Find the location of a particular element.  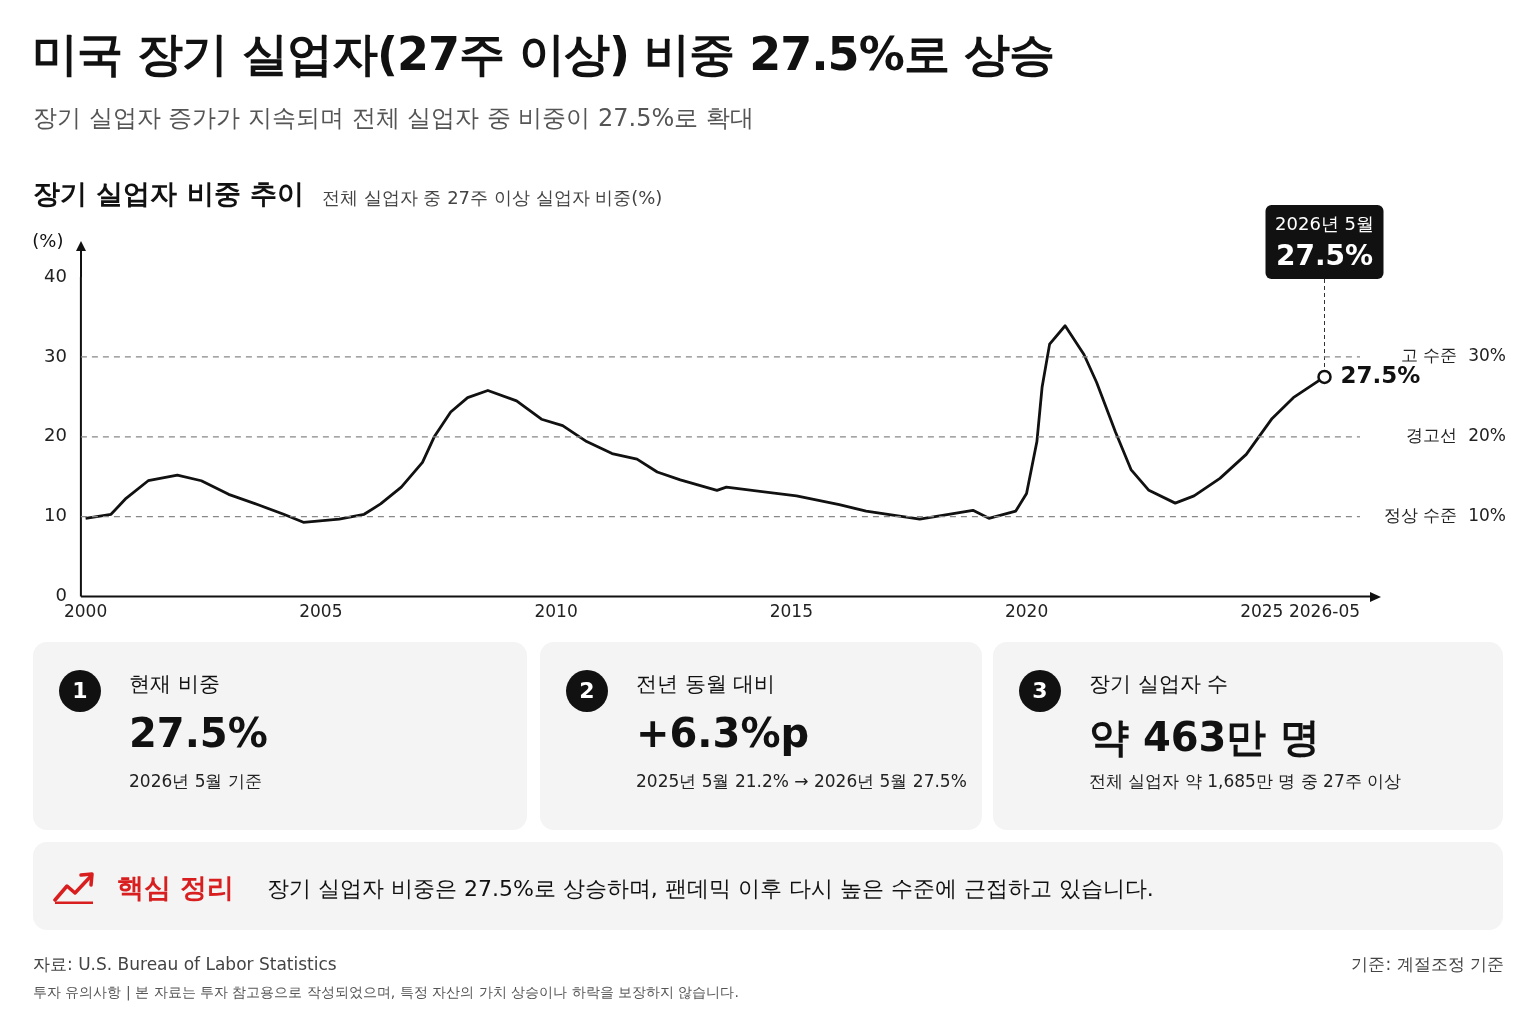

text: 1 is located at coordinates (80, 691).